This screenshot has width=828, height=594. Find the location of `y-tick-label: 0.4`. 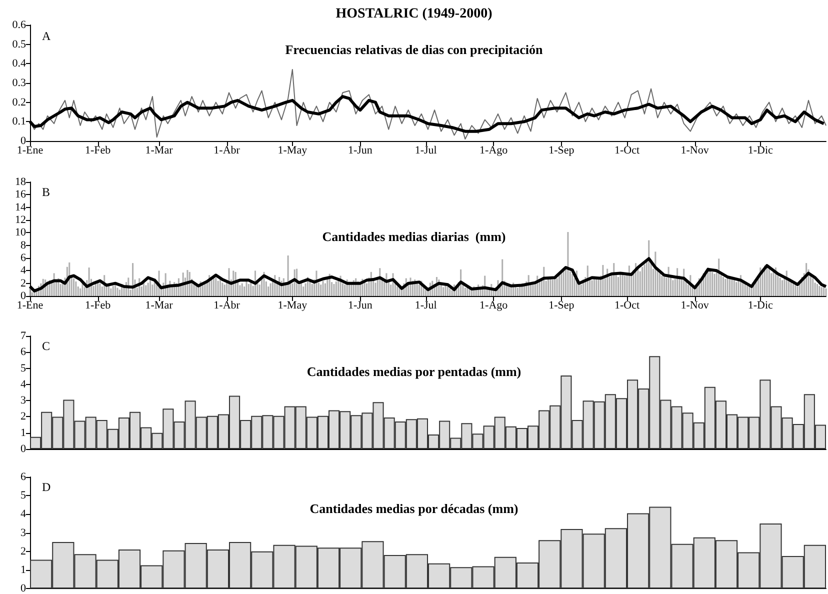

y-tick-label: 0.4 is located at coordinates (19, 64).